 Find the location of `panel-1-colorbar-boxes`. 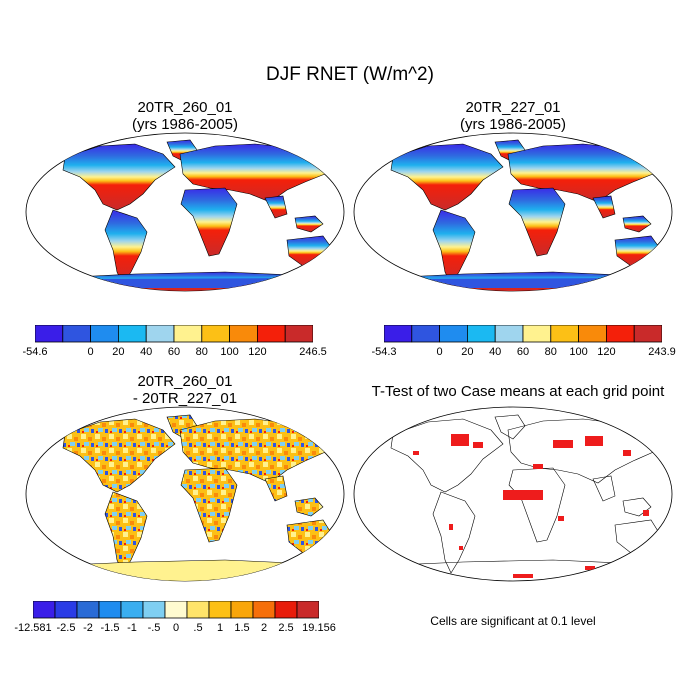

panel-1-colorbar-boxes is located at coordinates (174, 334).